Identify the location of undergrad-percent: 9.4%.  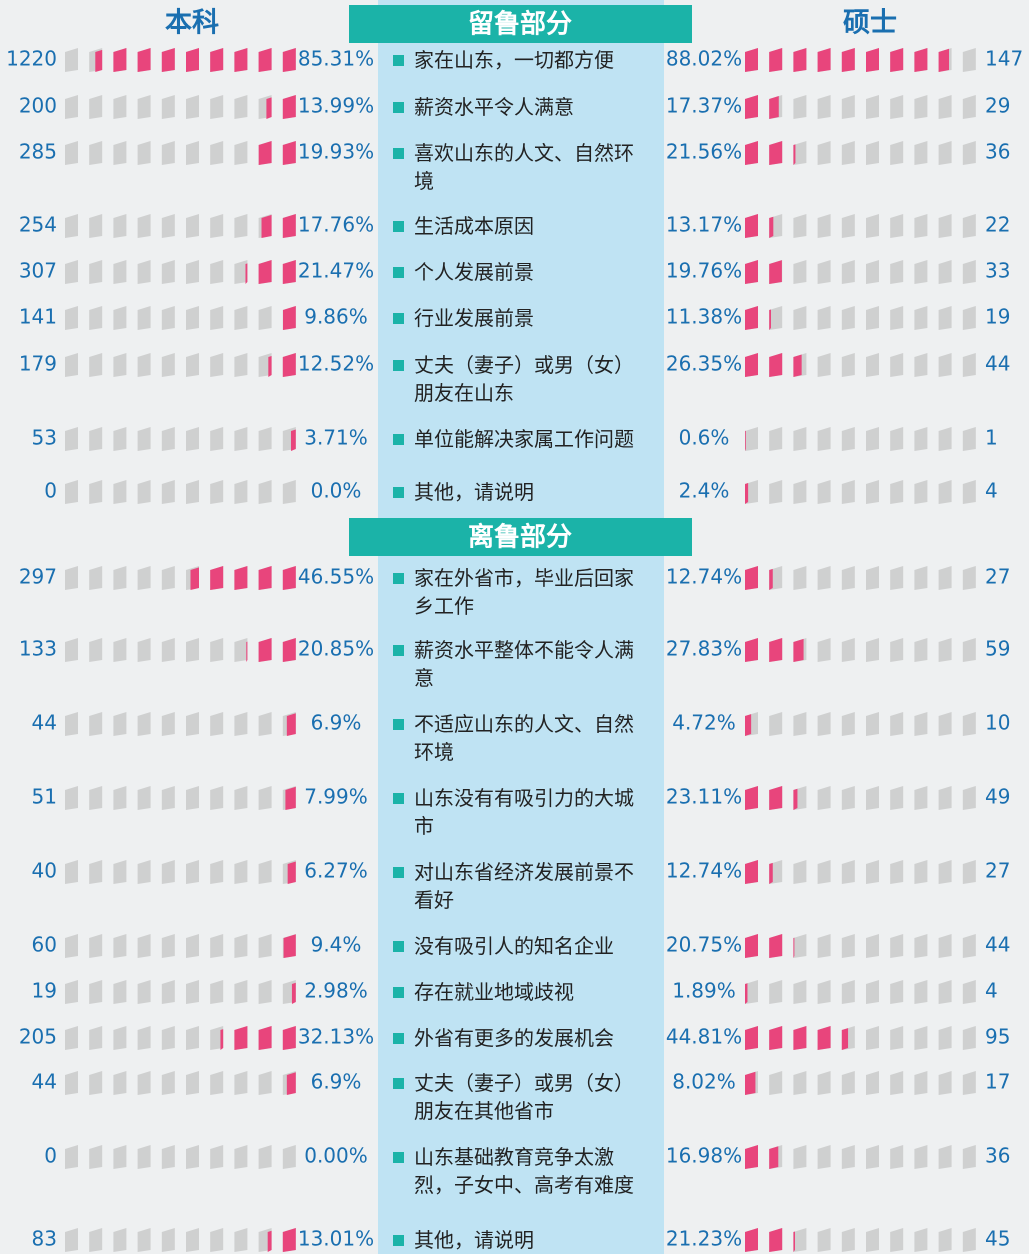
(336, 945).